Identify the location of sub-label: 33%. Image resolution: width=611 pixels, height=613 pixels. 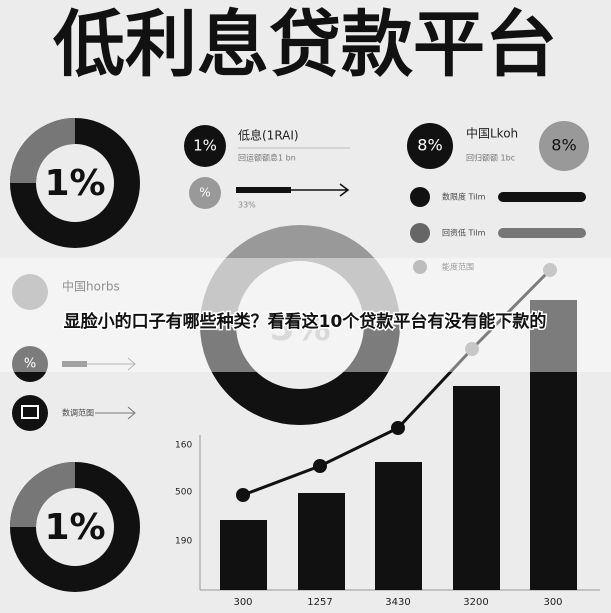
(247, 205).